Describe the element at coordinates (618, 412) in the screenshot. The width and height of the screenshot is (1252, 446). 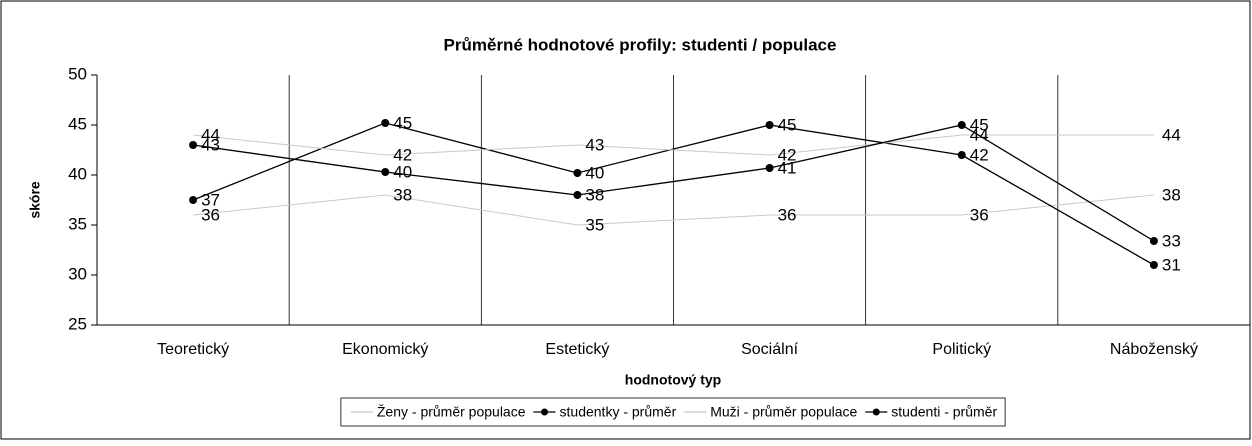
I see `legend-label: studentky - průměr` at that location.